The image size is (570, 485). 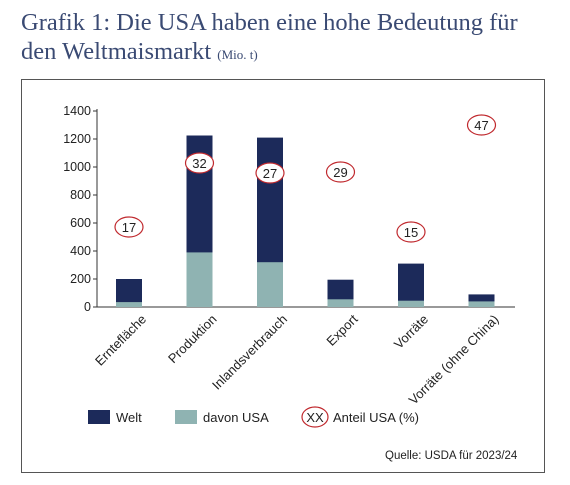 What do you see at coordinates (80, 223) in the screenshot?
I see `y-tick-label: 600` at bounding box center [80, 223].